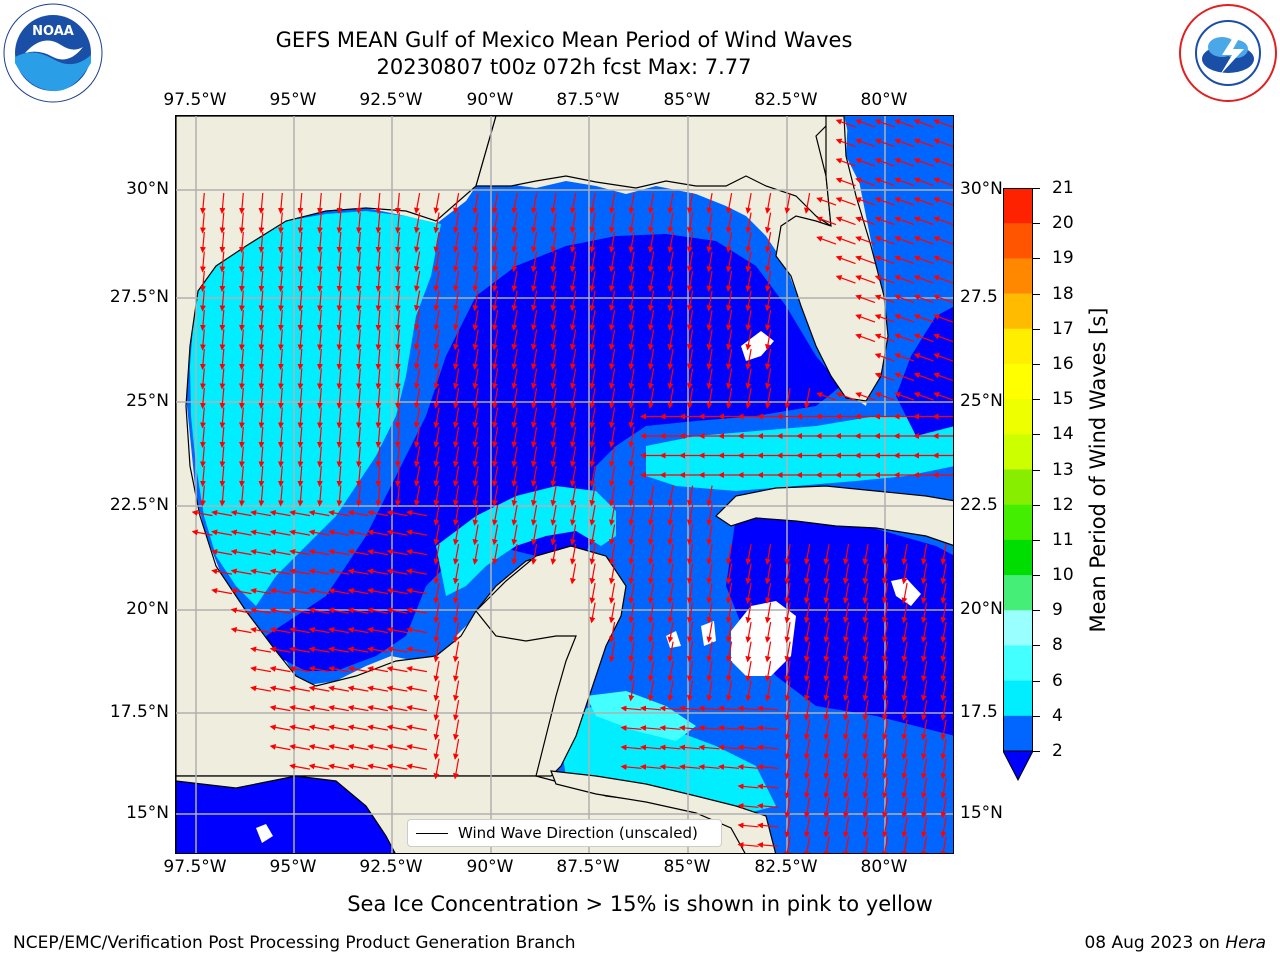 This screenshot has height=960, width=1280. What do you see at coordinates (1018, 628) in the screenshot?
I see `colorbar-segment` at bounding box center [1018, 628].